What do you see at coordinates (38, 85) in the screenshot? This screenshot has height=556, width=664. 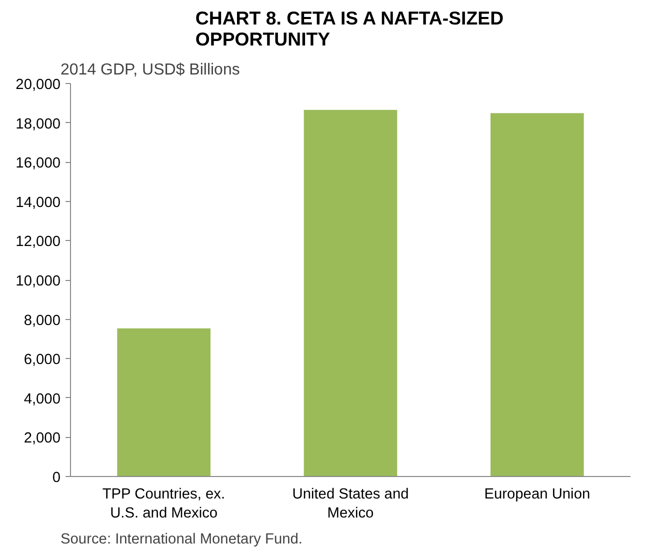 I see `y-tick-label: 20,000` at bounding box center [38, 85].